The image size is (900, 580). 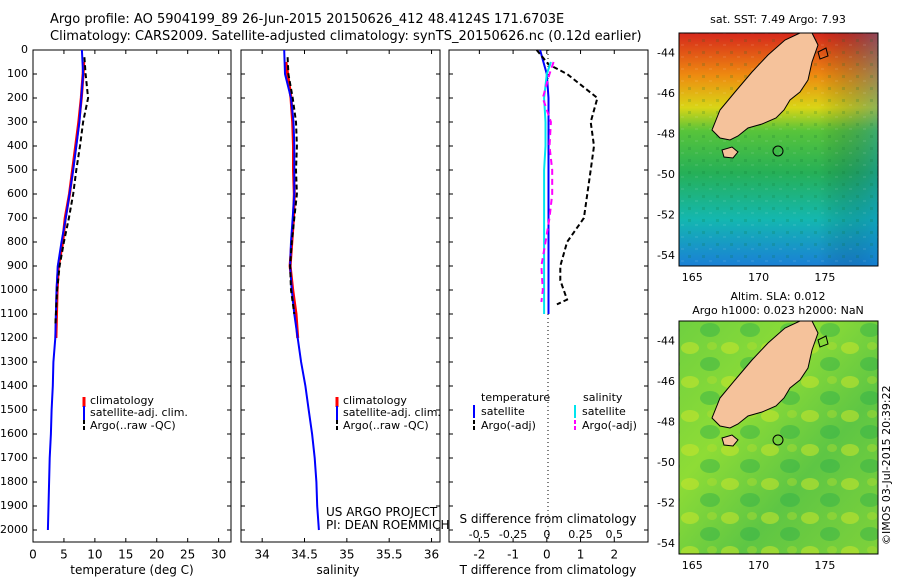 What do you see at coordinates (17, 265) in the screenshot?
I see `depth-tick-label: 900` at bounding box center [17, 265].